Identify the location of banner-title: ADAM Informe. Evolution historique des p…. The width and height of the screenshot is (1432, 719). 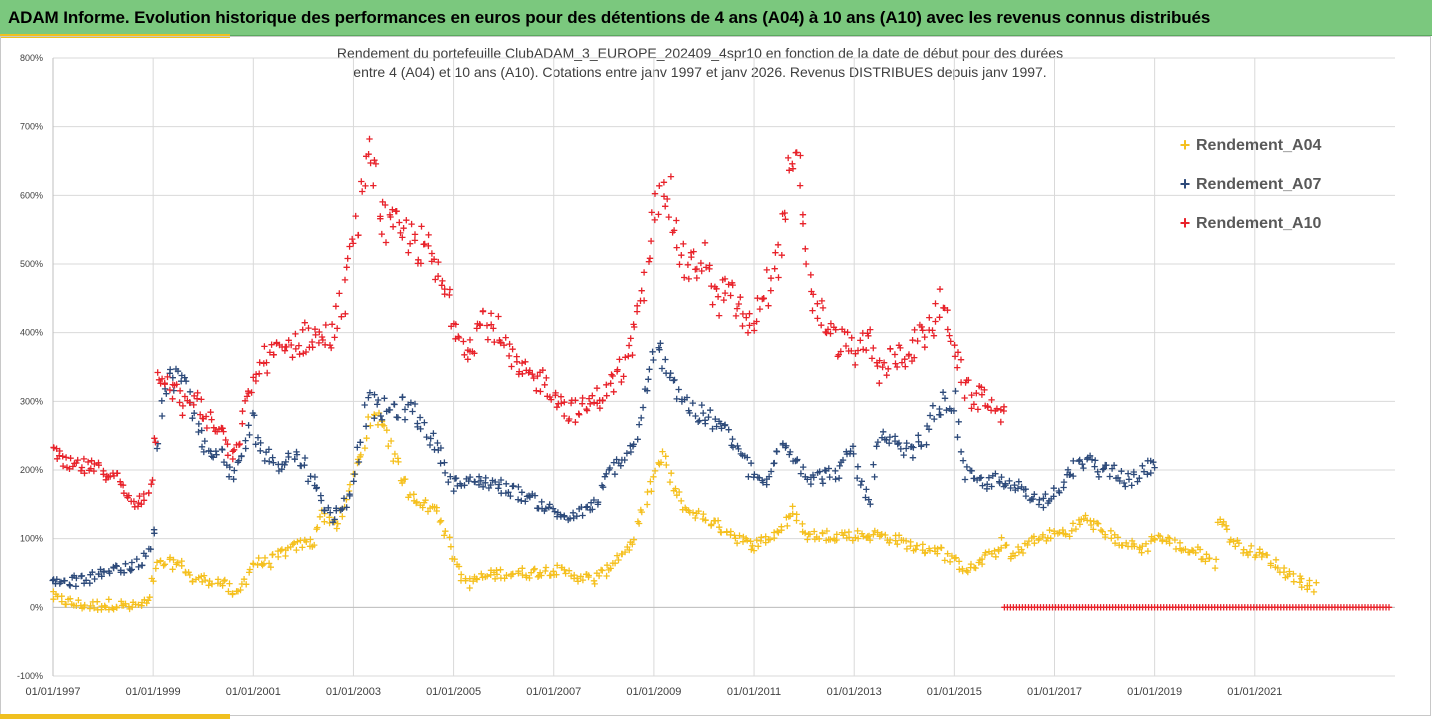
(609, 17).